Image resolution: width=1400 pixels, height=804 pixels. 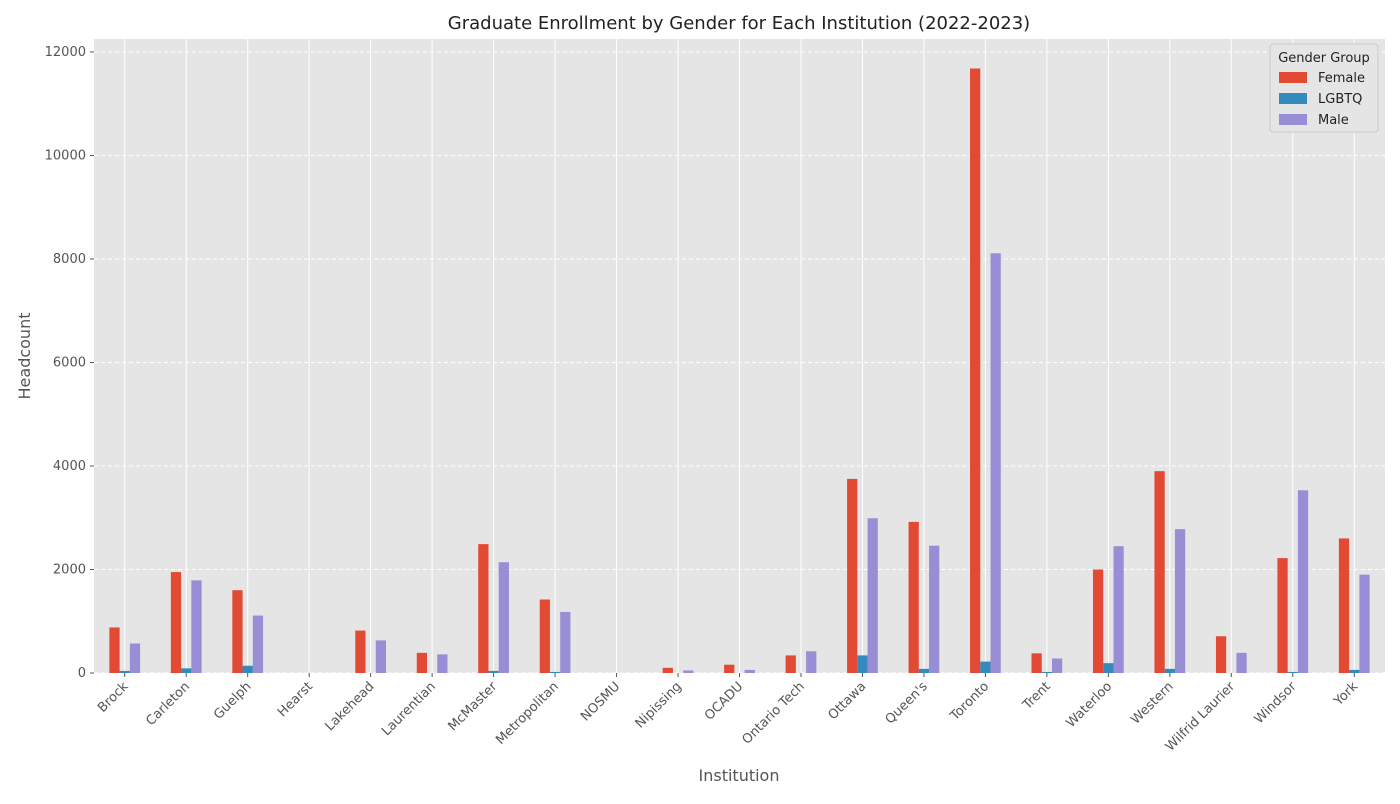 I want to click on legend-title: Gender Group, so click(x=1324, y=58).